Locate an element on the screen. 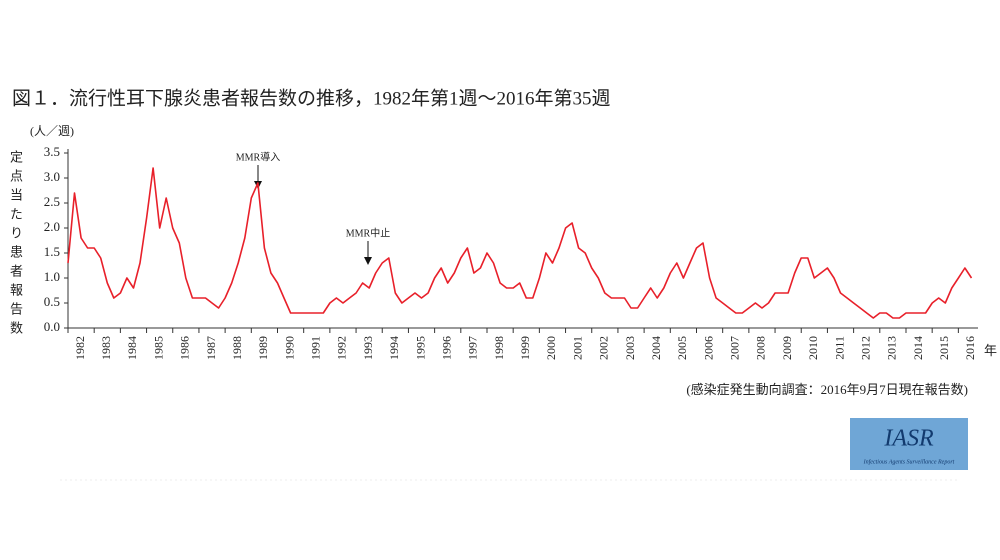 Image resolution: width=1000 pixels, height=560 pixels. x-tick-label: 2013 is located at coordinates (892, 348).